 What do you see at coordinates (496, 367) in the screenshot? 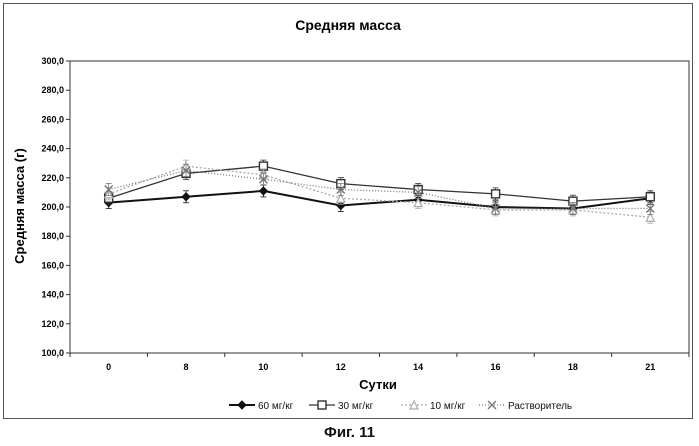
I see `x-tick-label: 16` at bounding box center [496, 367].